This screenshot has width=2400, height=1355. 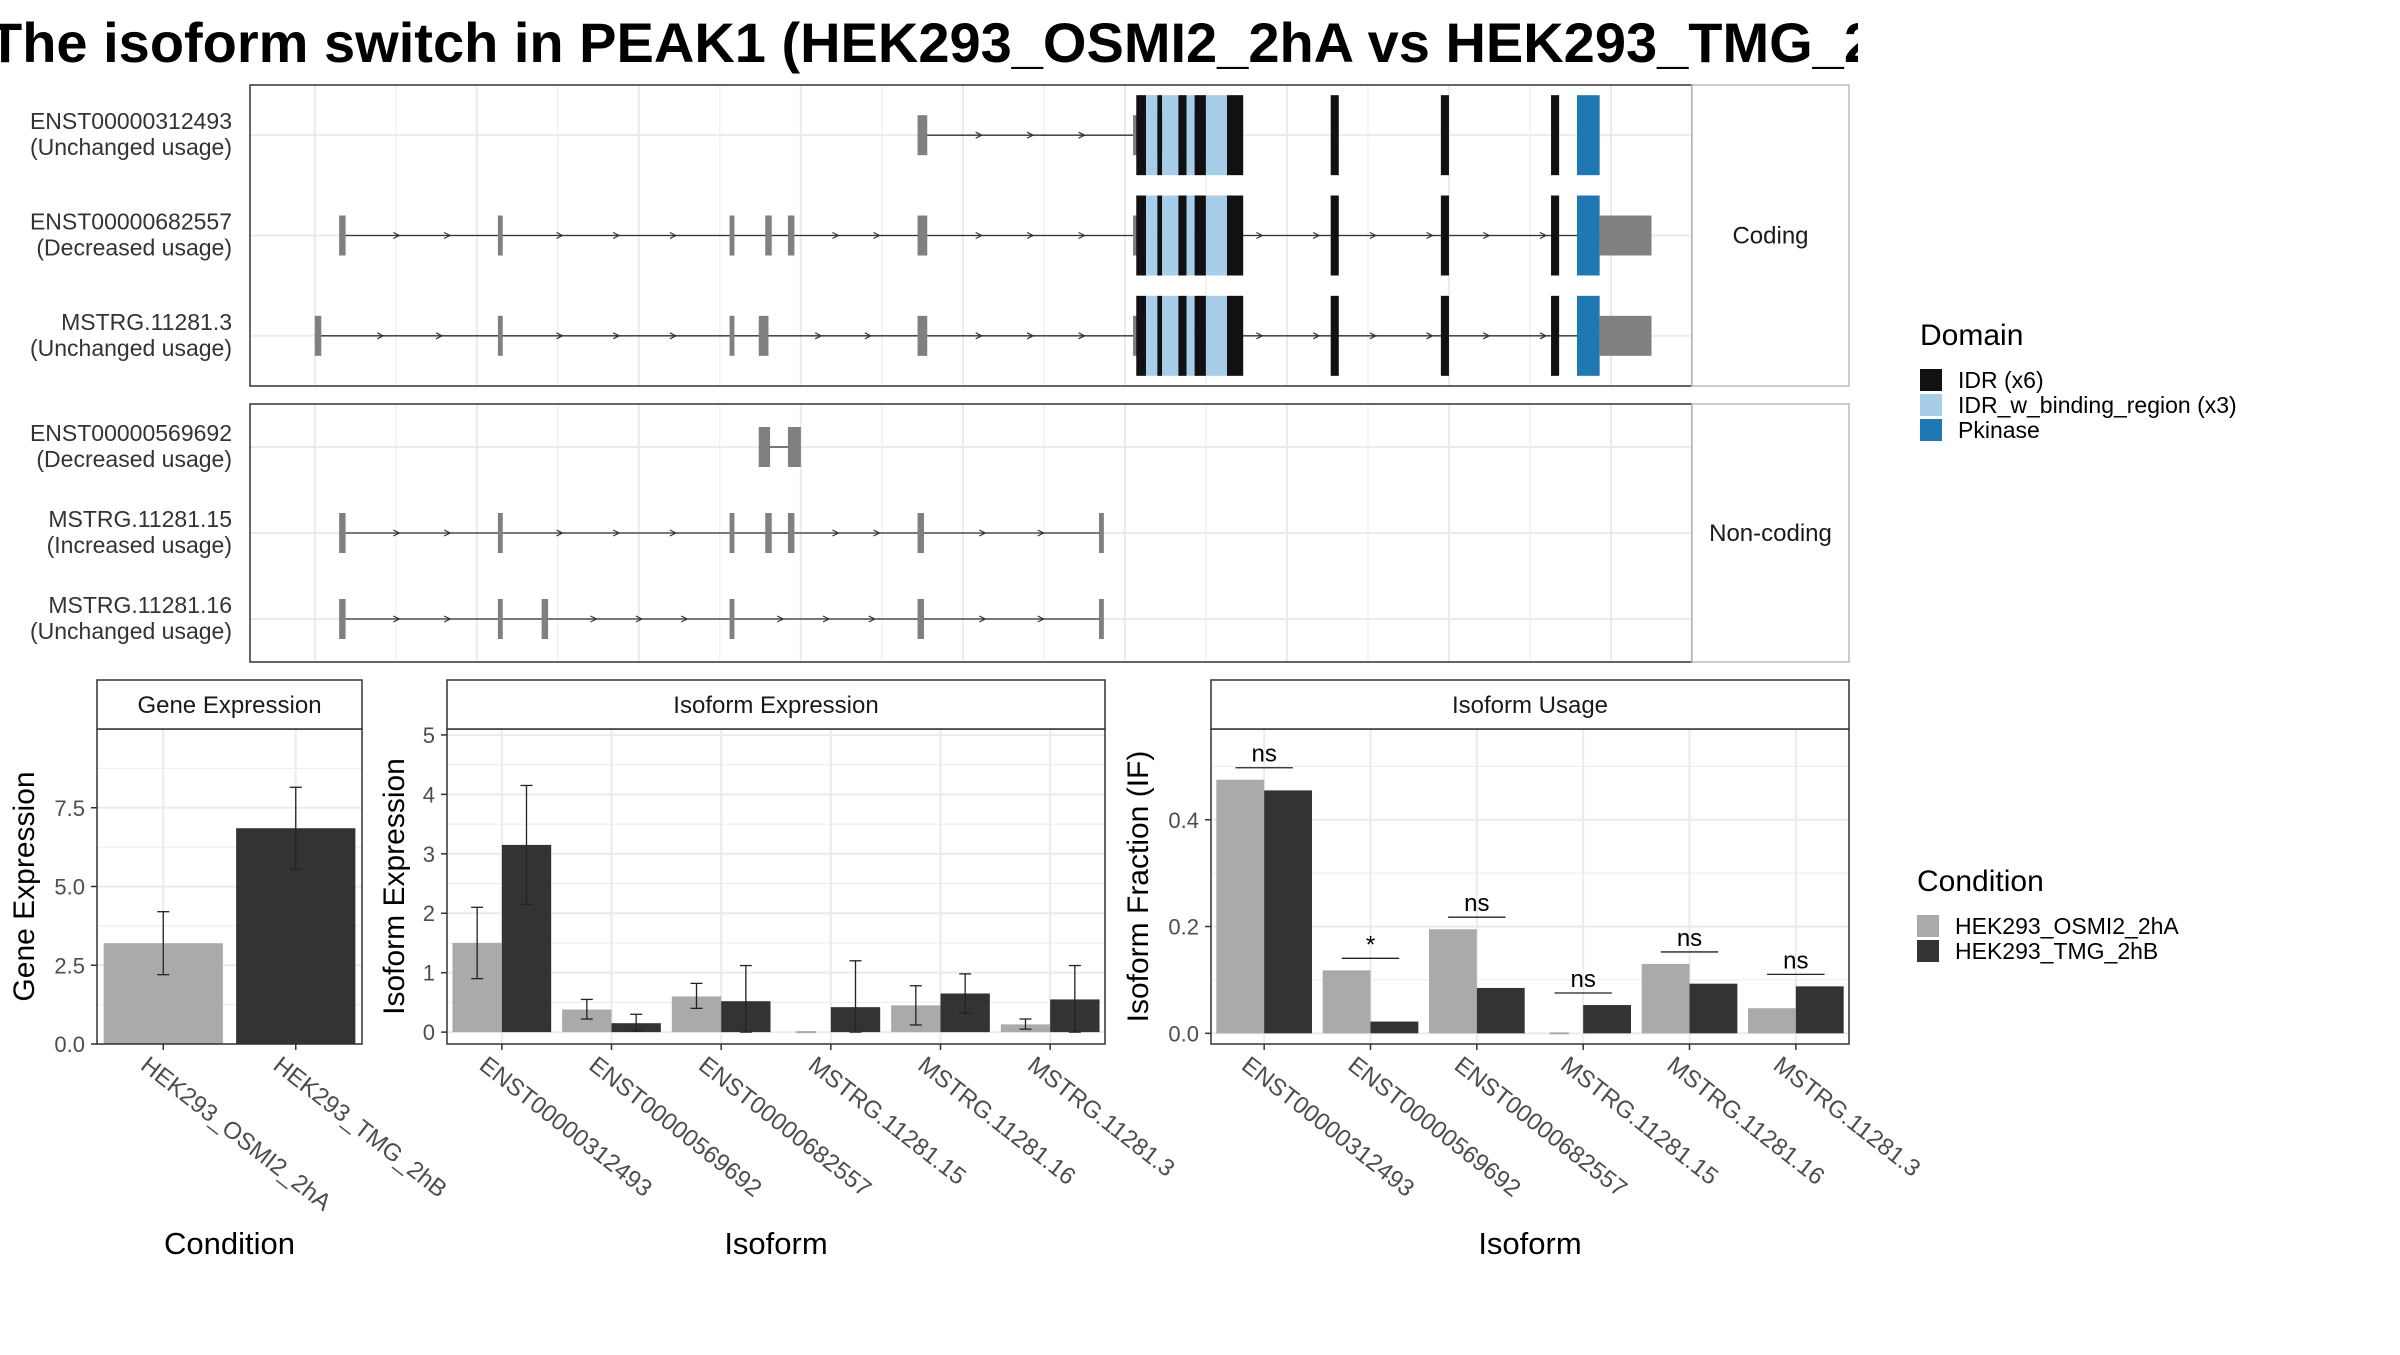 I want to click on transcript-id-label: MSTRG.11281.16, so click(x=140, y=605).